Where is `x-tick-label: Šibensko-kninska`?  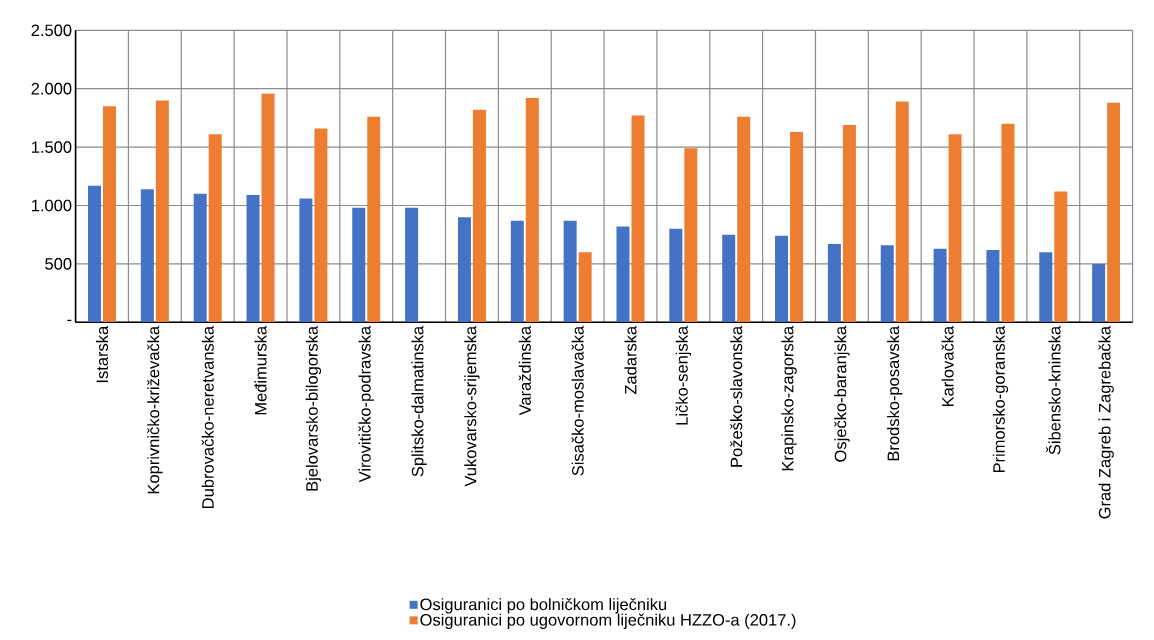 x-tick-label: Šibensko-kninska is located at coordinates (1053, 390).